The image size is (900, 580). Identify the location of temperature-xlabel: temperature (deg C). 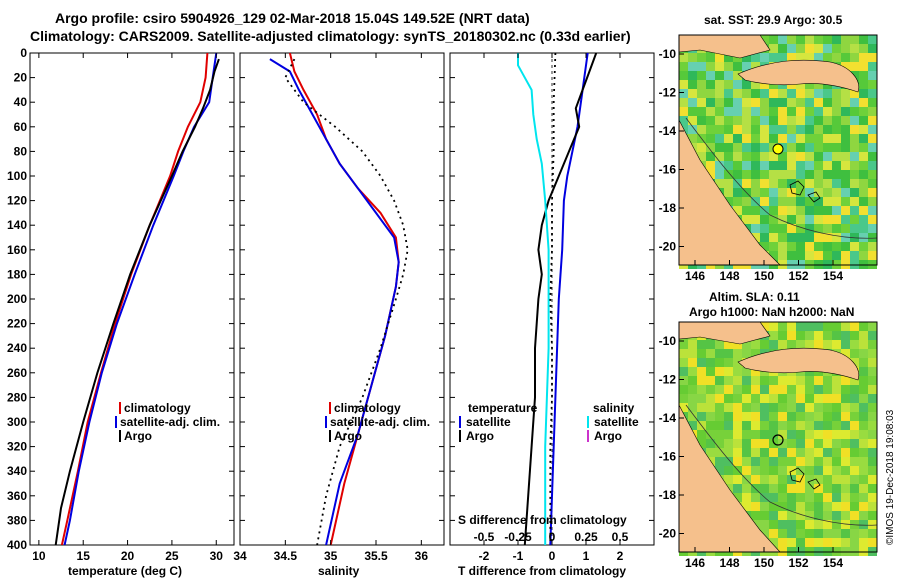
(125, 571).